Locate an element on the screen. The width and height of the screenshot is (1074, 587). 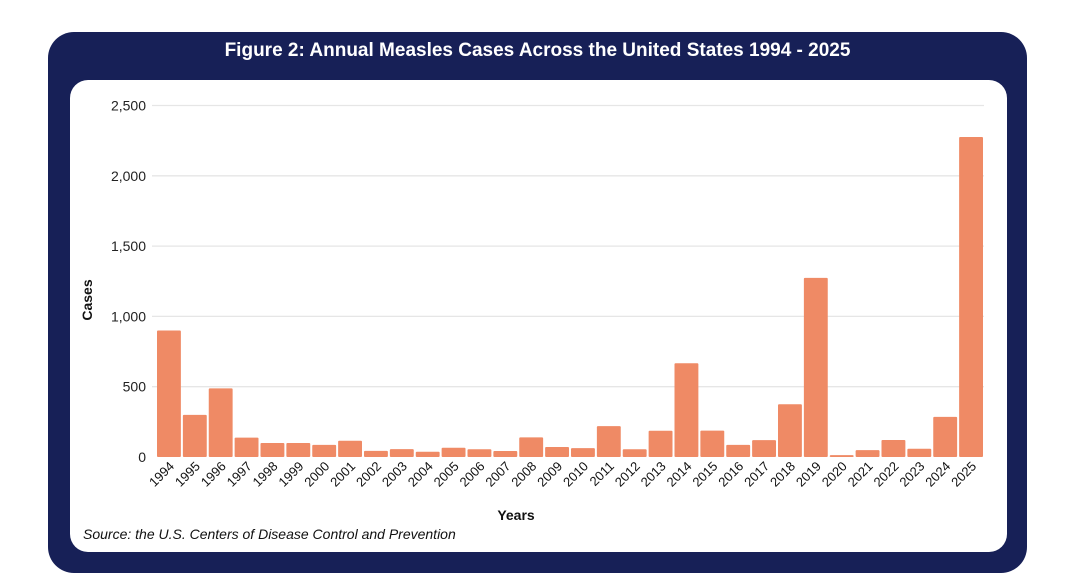
bar-2024 is located at coordinates (945, 436).